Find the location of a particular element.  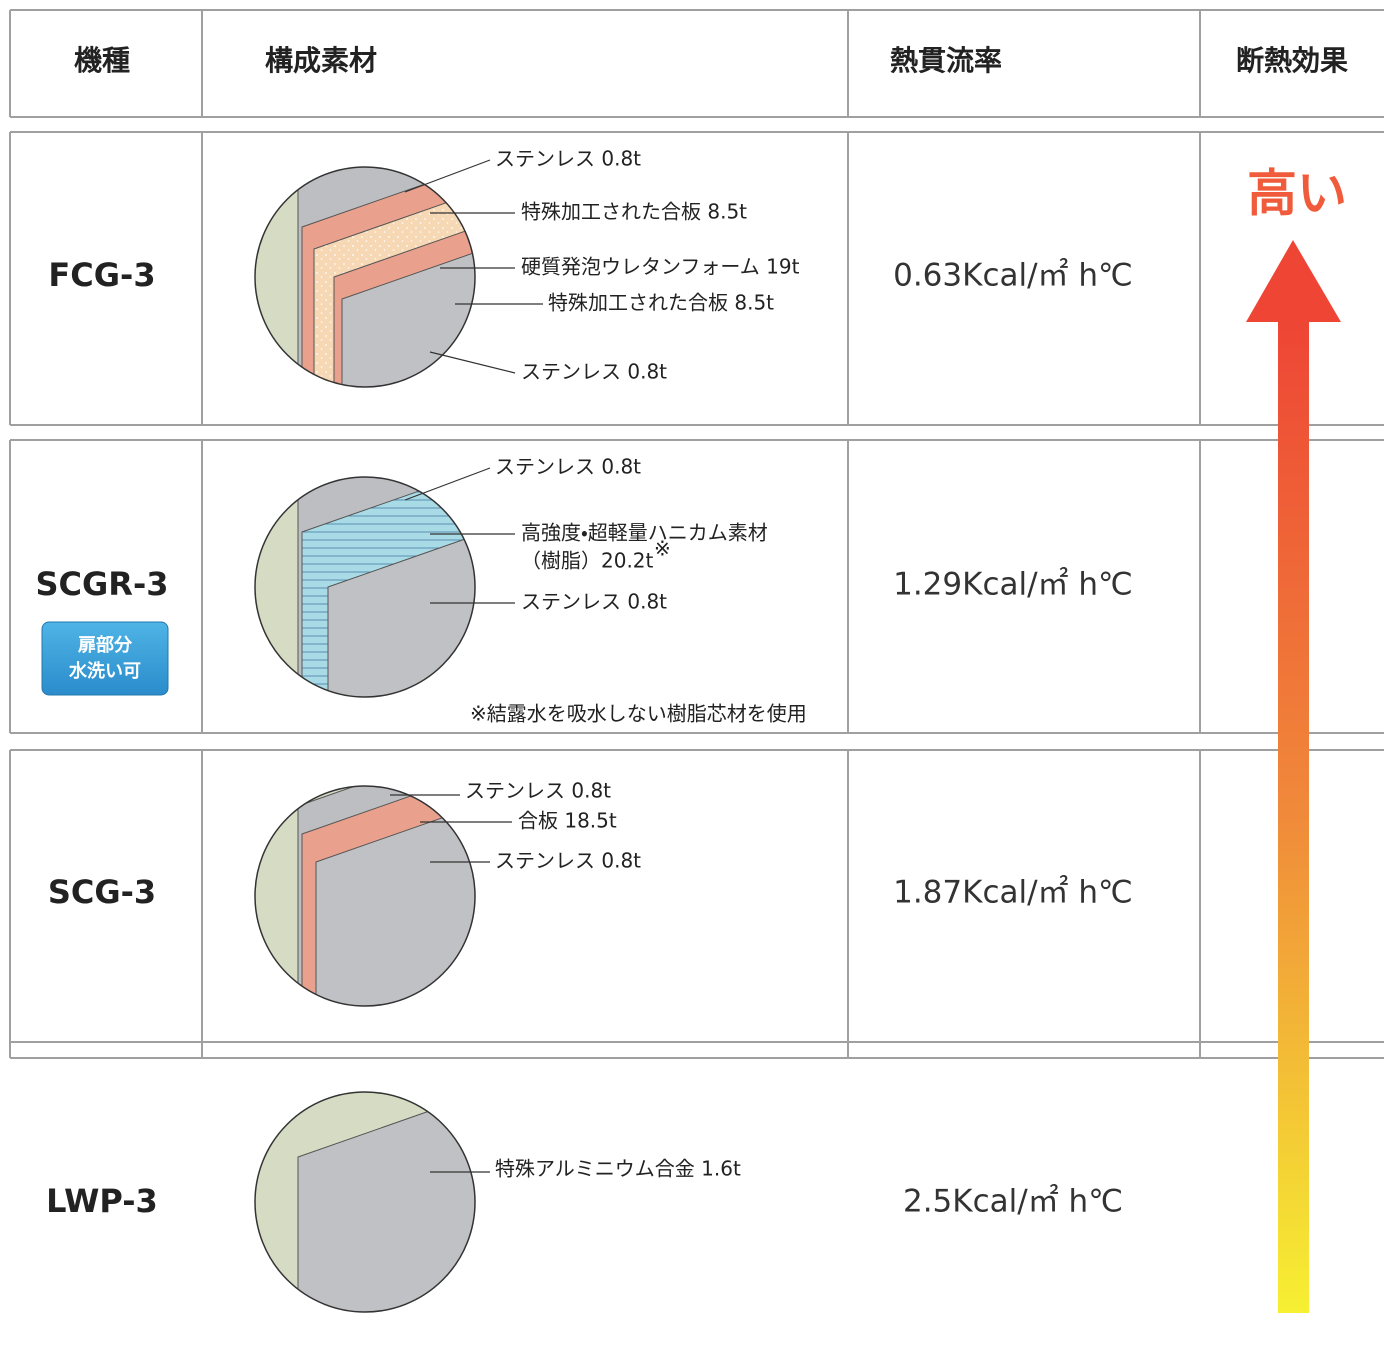

model-name: SCG-3 is located at coordinates (102, 892).